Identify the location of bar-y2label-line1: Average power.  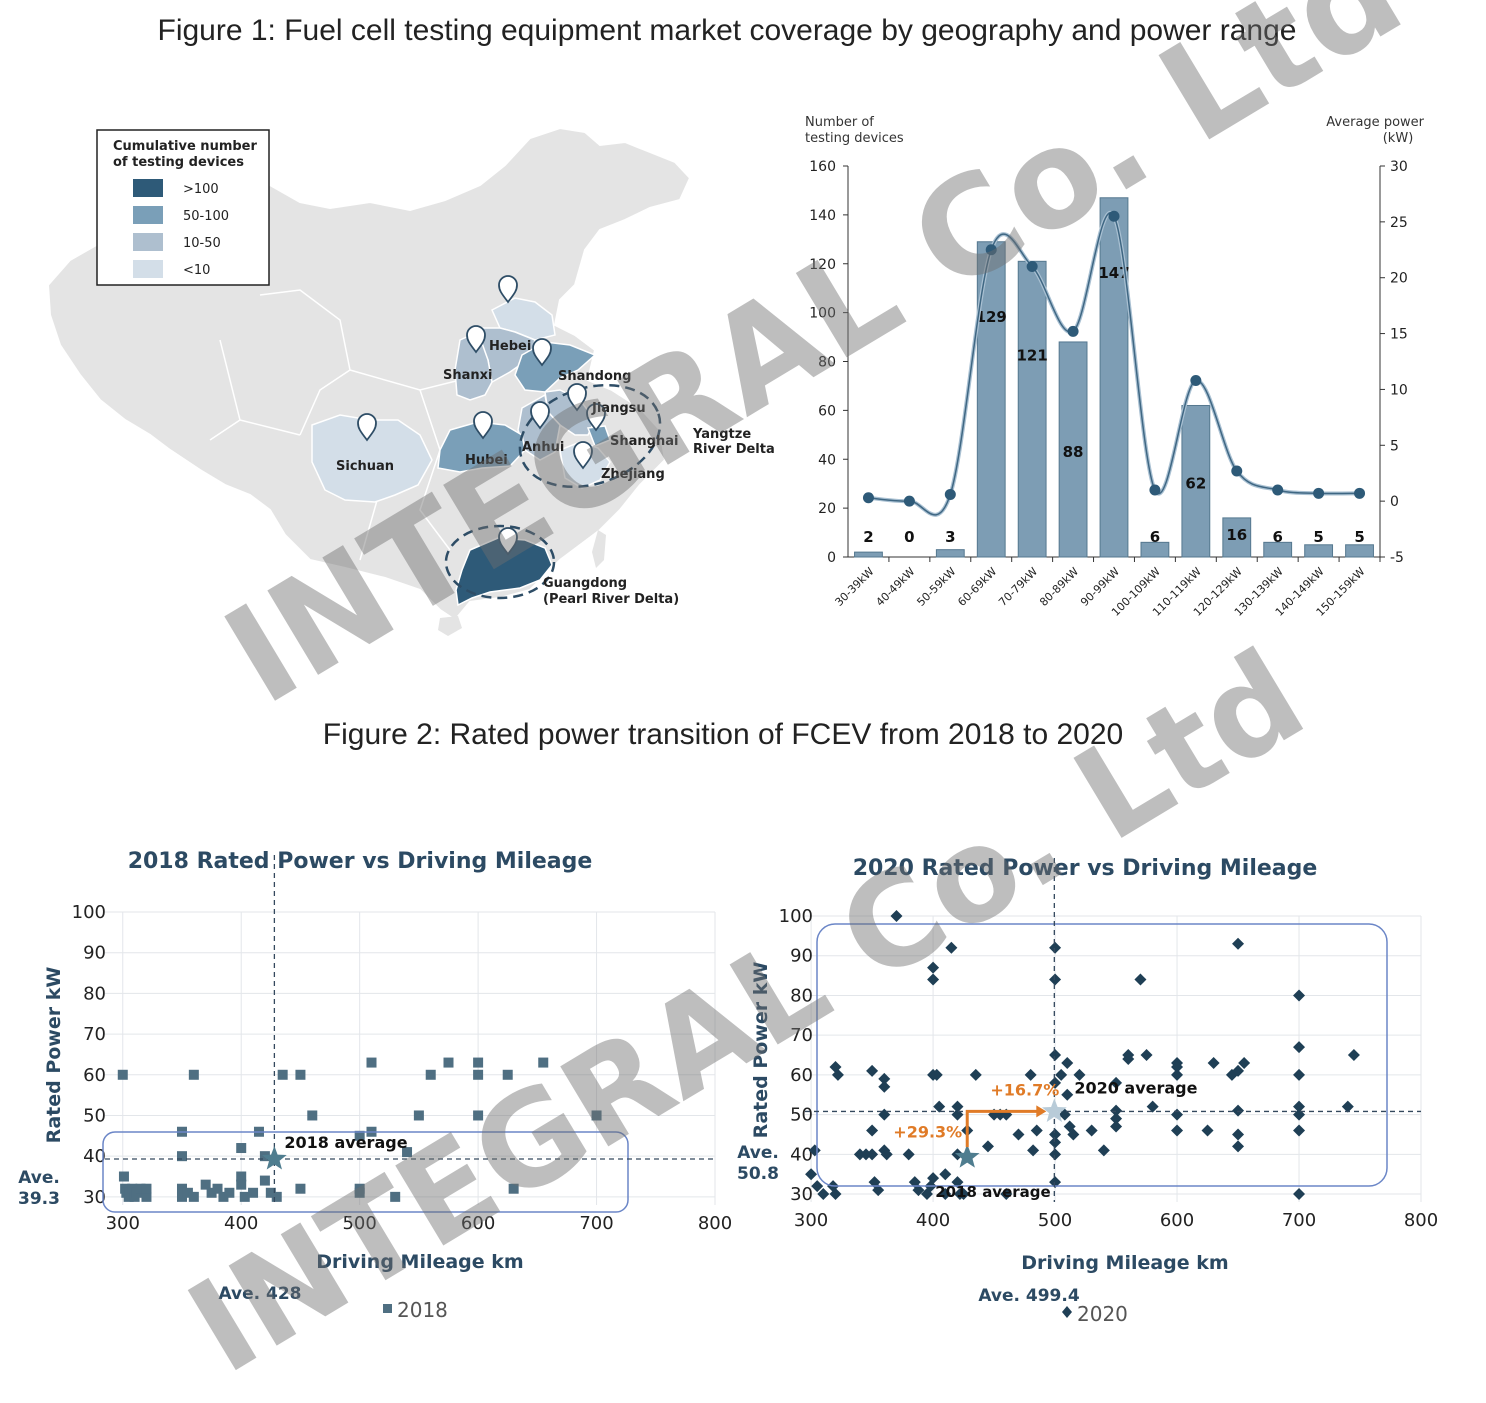
(1375, 122).